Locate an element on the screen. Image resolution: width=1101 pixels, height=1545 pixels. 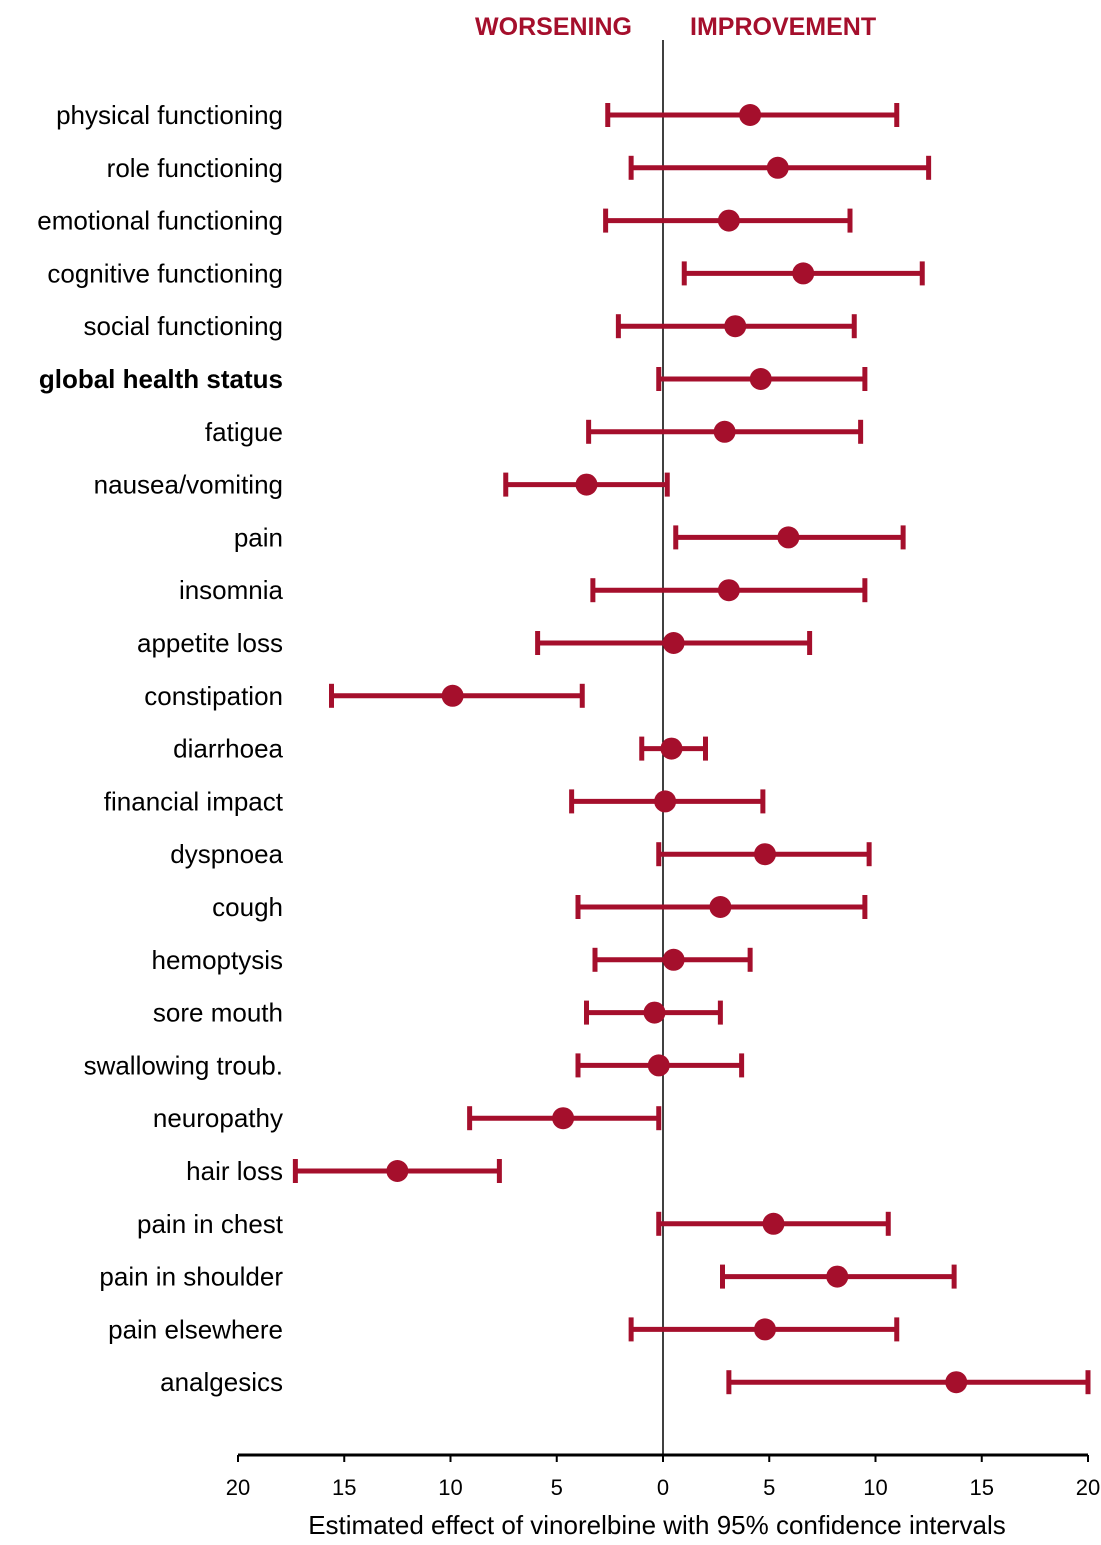
category-label: pain in shoulder is located at coordinates (191, 1277).